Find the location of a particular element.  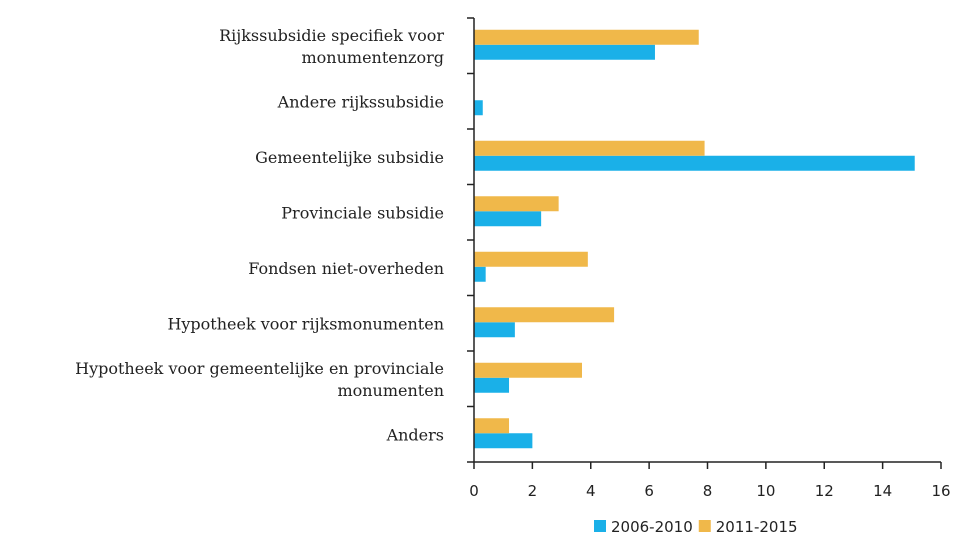

x-tick-label: 6 is located at coordinates (649, 491).